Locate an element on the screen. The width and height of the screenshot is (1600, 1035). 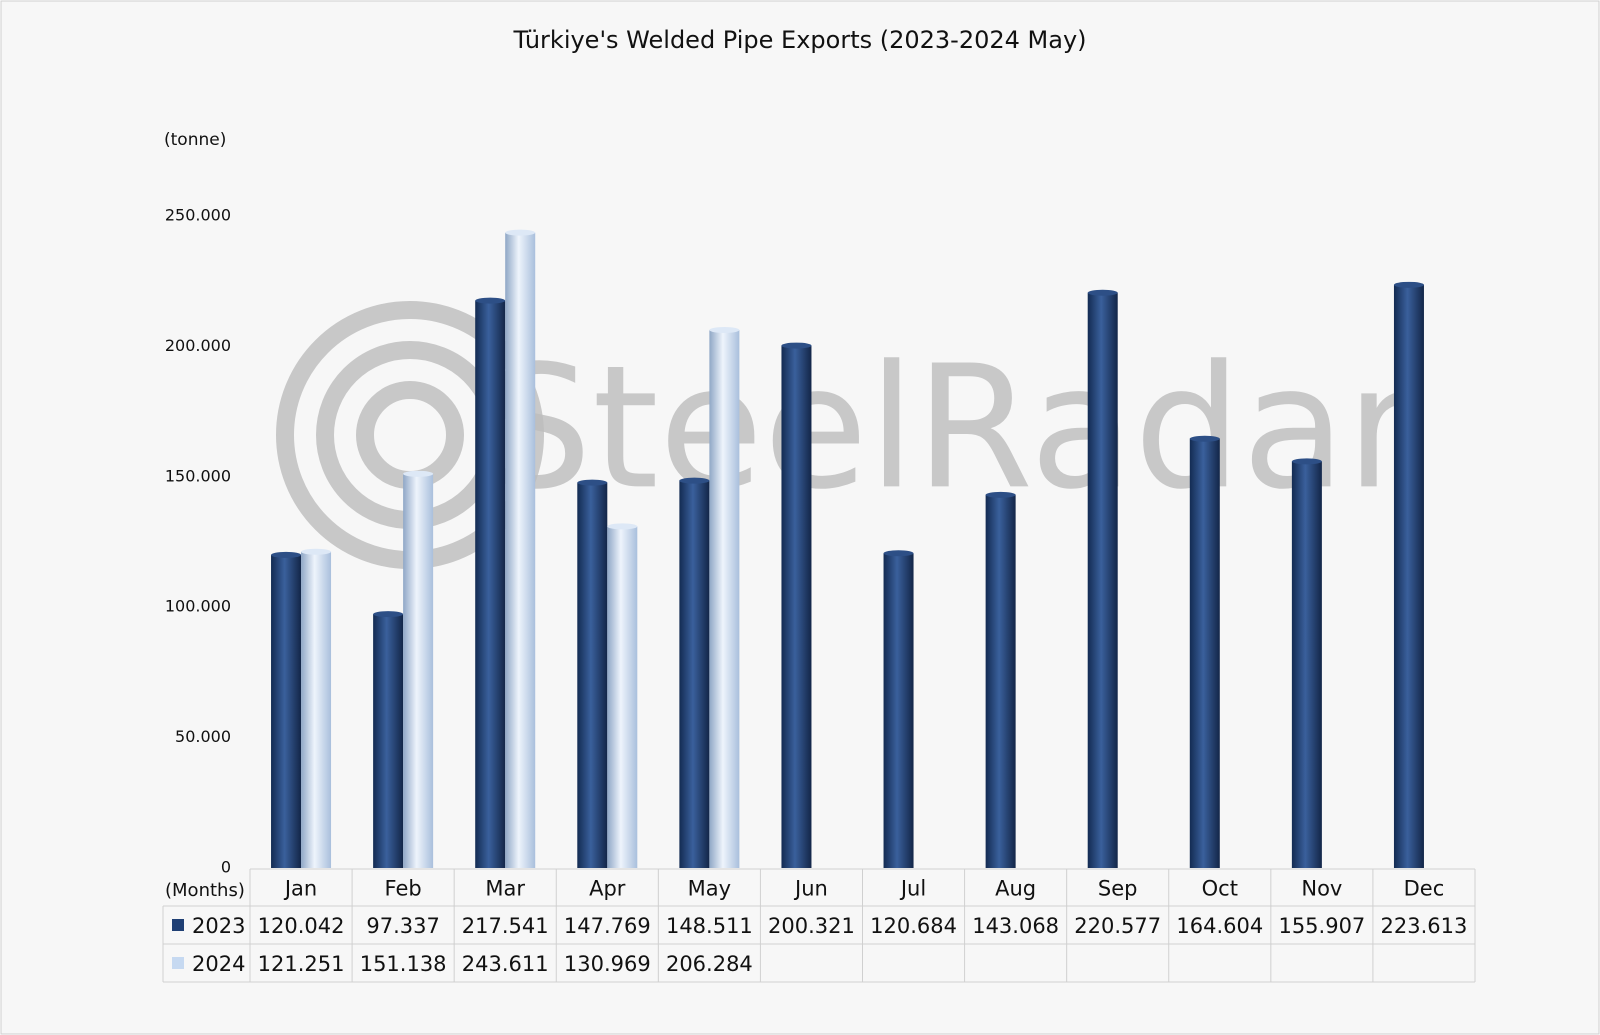
x-tick-label: Sep is located at coordinates (1118, 889).